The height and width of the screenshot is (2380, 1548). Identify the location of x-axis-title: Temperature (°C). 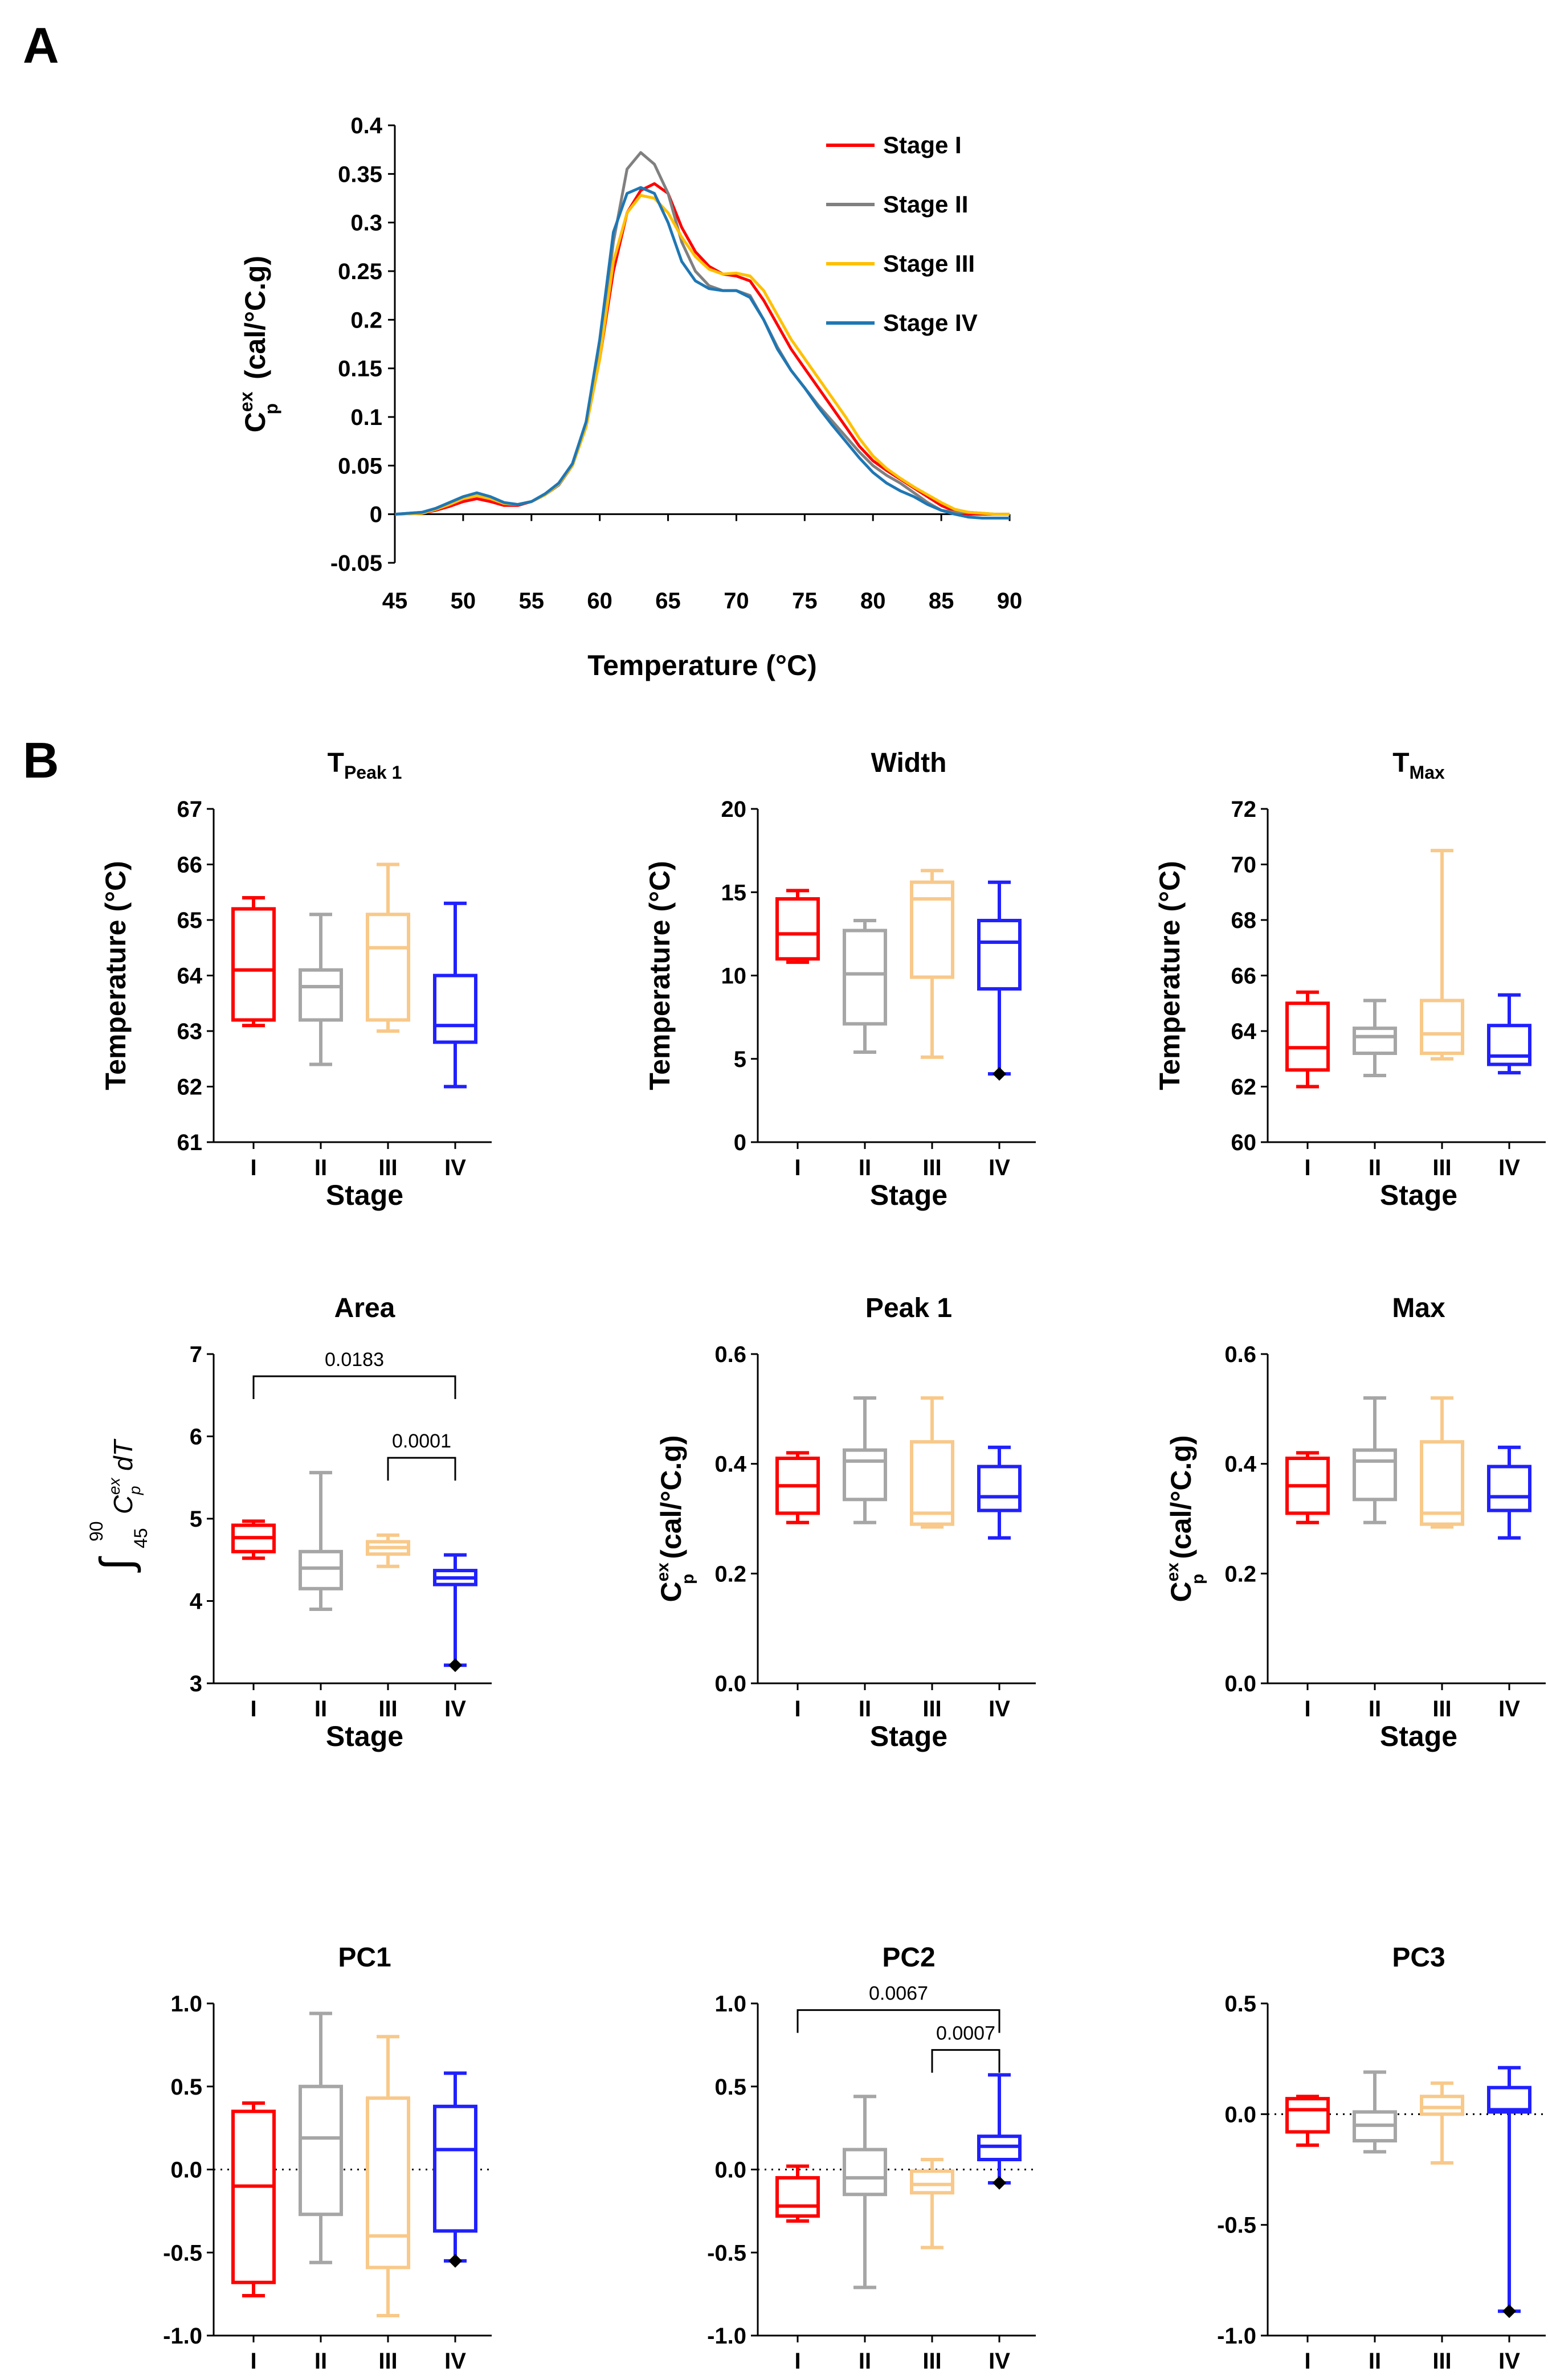
(701, 665).